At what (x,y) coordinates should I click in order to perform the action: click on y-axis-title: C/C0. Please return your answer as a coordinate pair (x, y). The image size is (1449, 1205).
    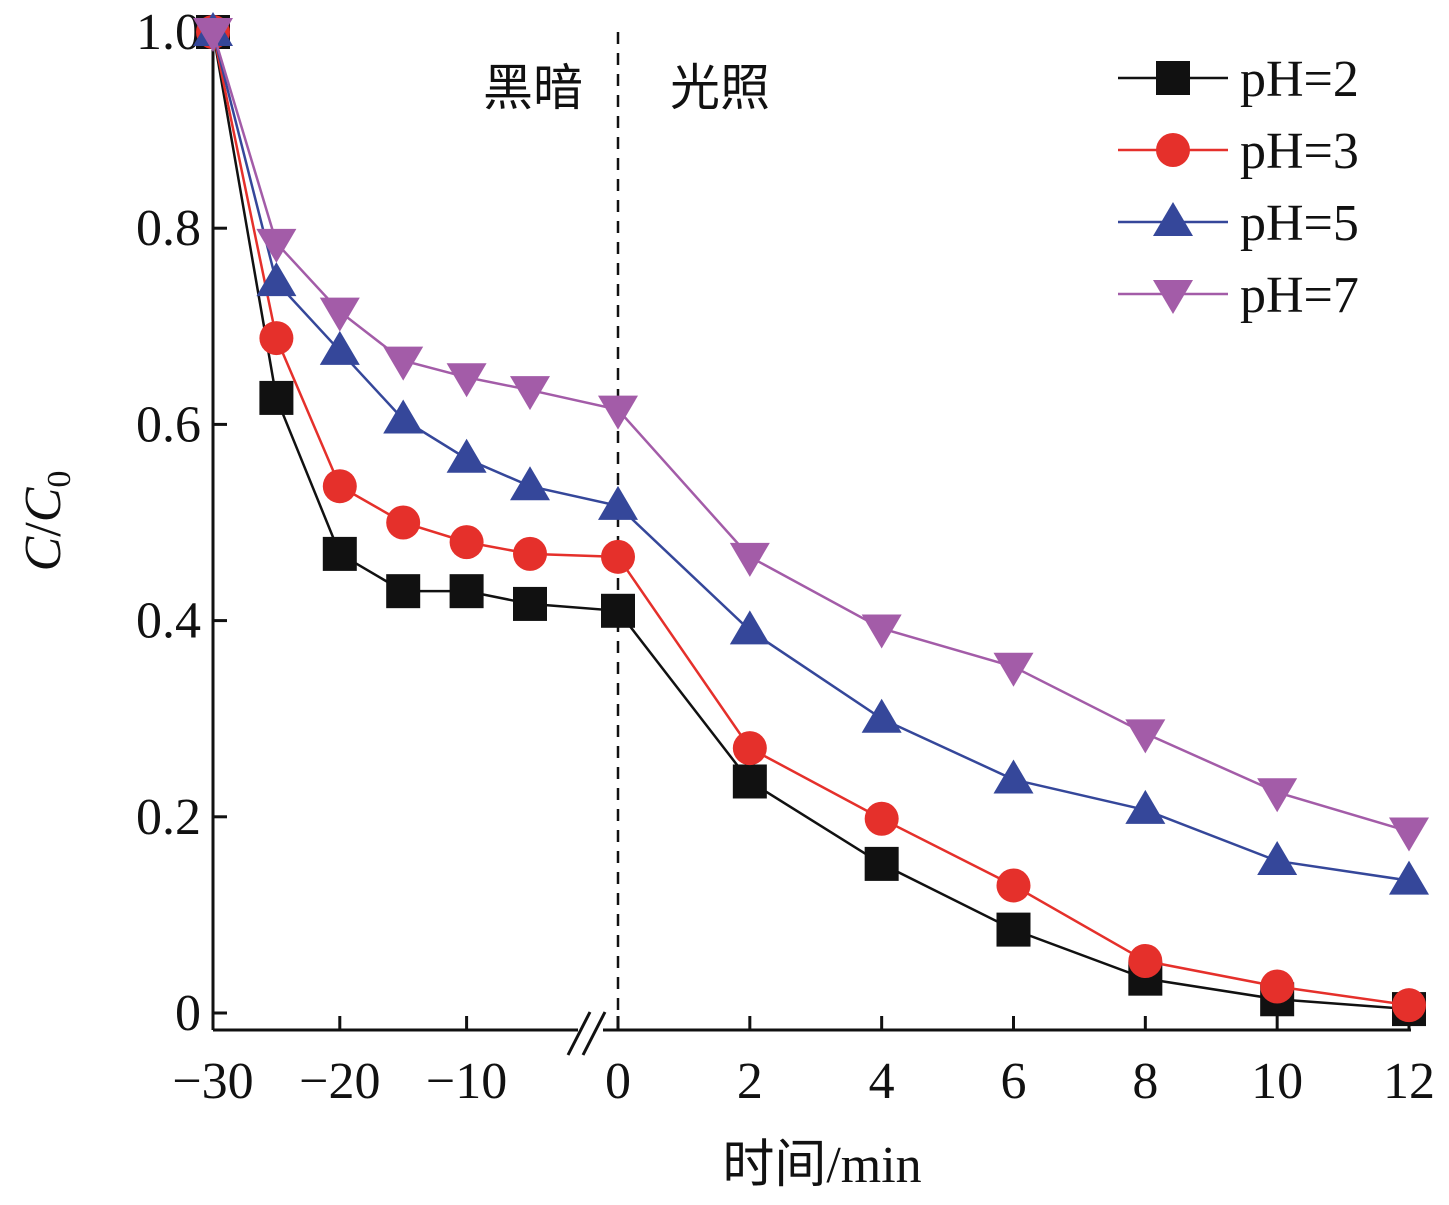
    Looking at the image, I should click on (46, 521).